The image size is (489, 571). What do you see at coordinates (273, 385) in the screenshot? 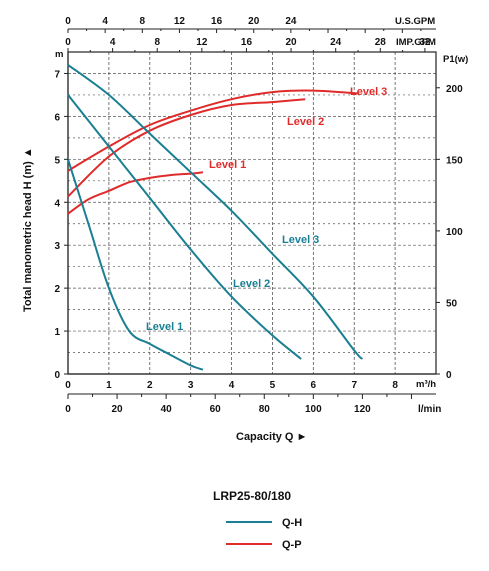
I see `m3h-tick-label: 5` at bounding box center [273, 385].